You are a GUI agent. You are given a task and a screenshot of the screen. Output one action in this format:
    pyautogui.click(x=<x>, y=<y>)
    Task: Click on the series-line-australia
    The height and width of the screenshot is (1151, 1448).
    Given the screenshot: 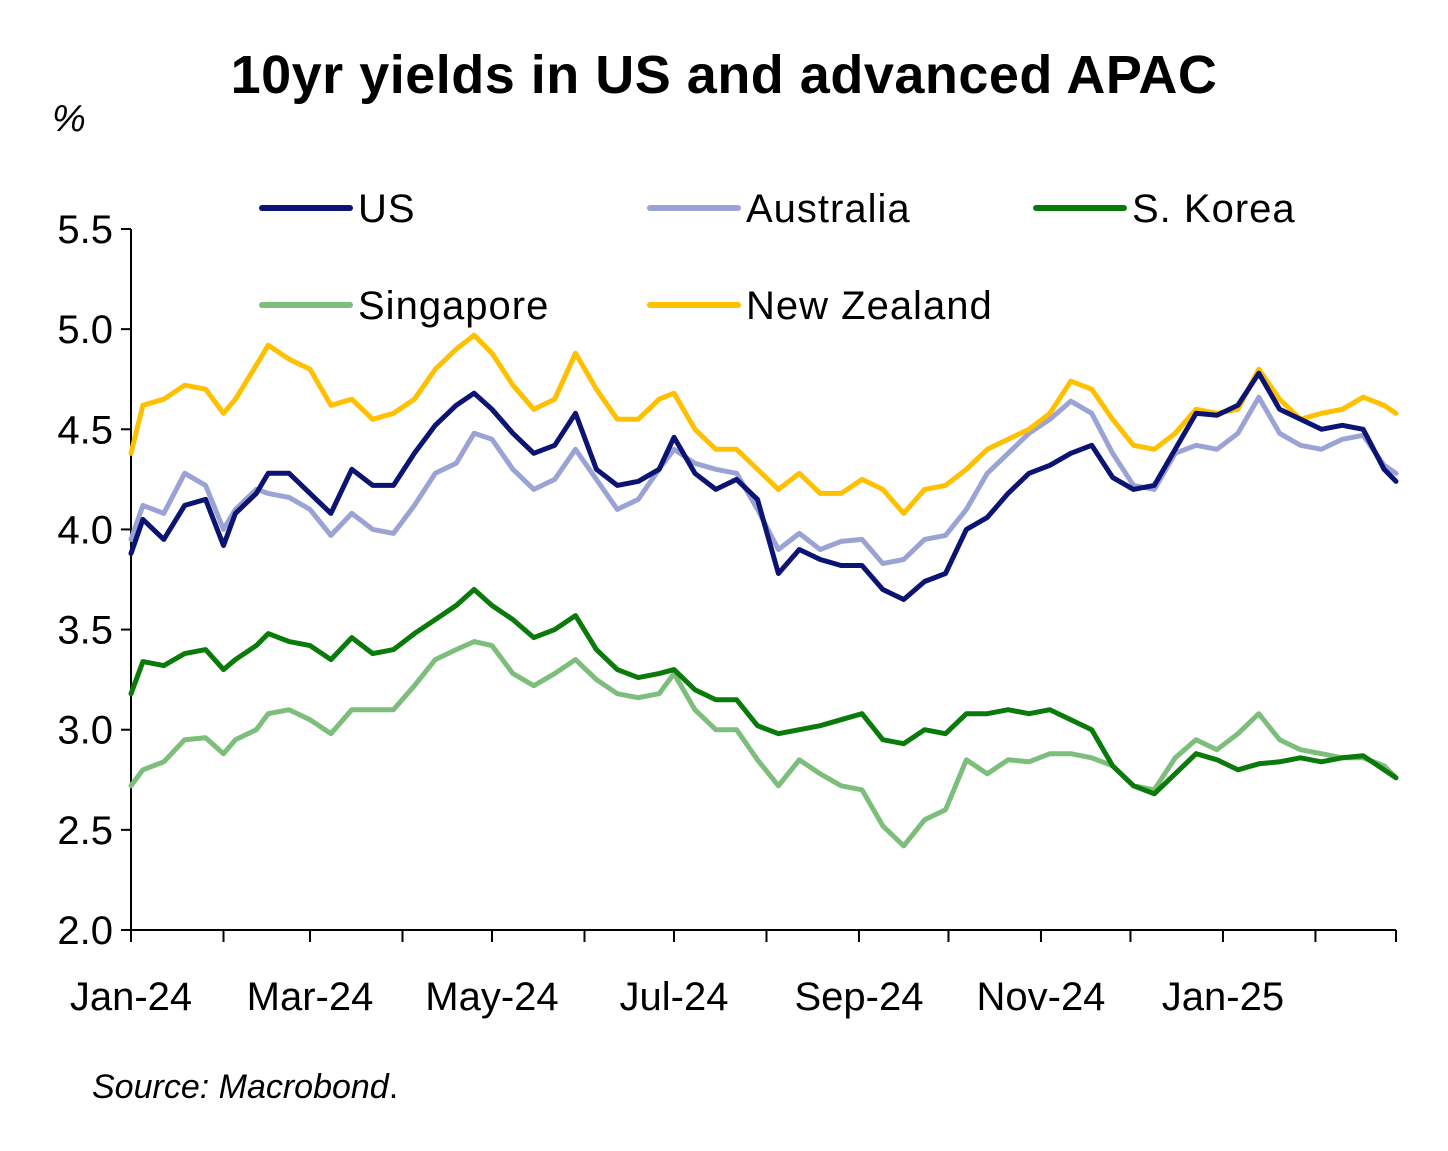 What is the action you would take?
    pyautogui.click(x=763, y=480)
    